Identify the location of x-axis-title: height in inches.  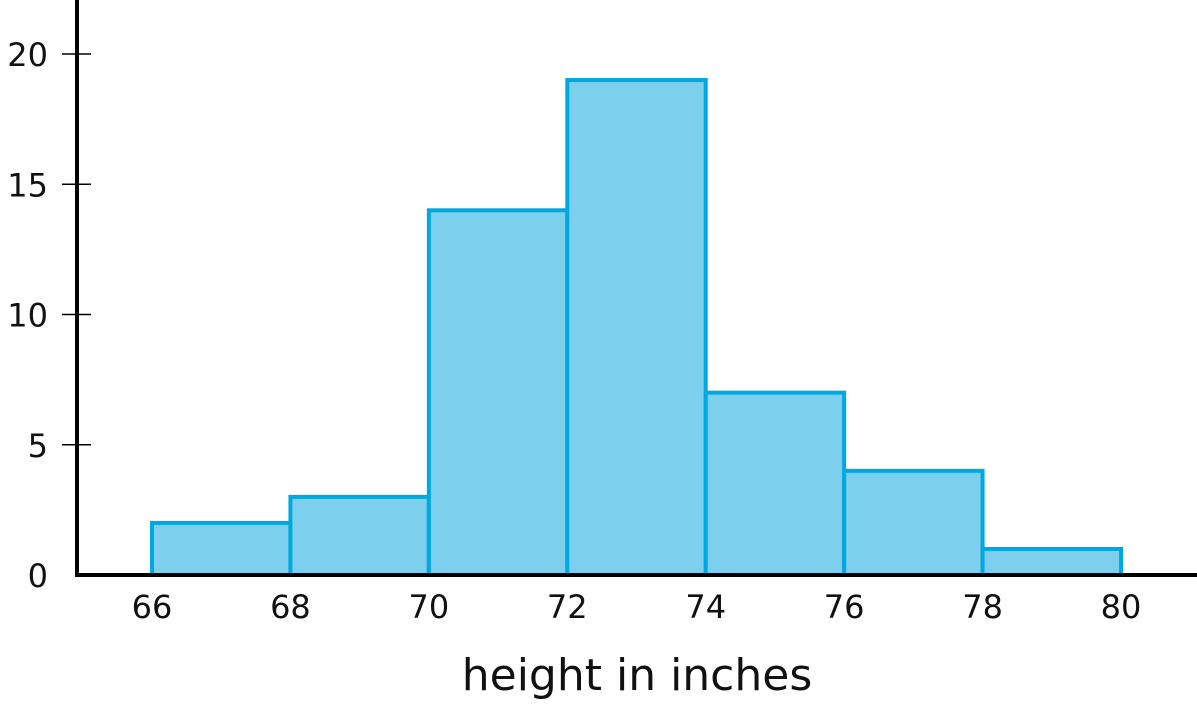
(637, 675).